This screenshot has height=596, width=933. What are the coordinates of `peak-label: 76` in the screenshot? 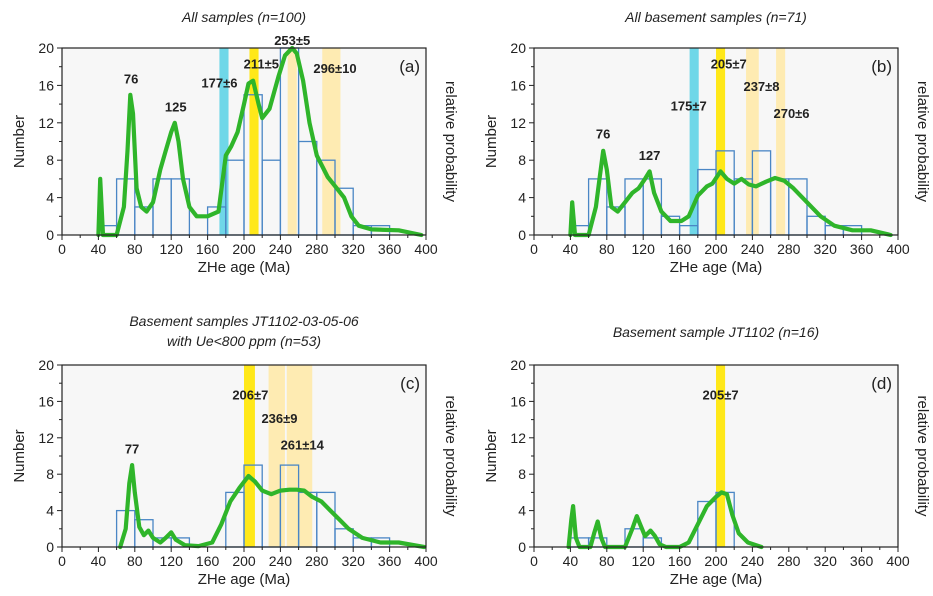 It's located at (603, 134).